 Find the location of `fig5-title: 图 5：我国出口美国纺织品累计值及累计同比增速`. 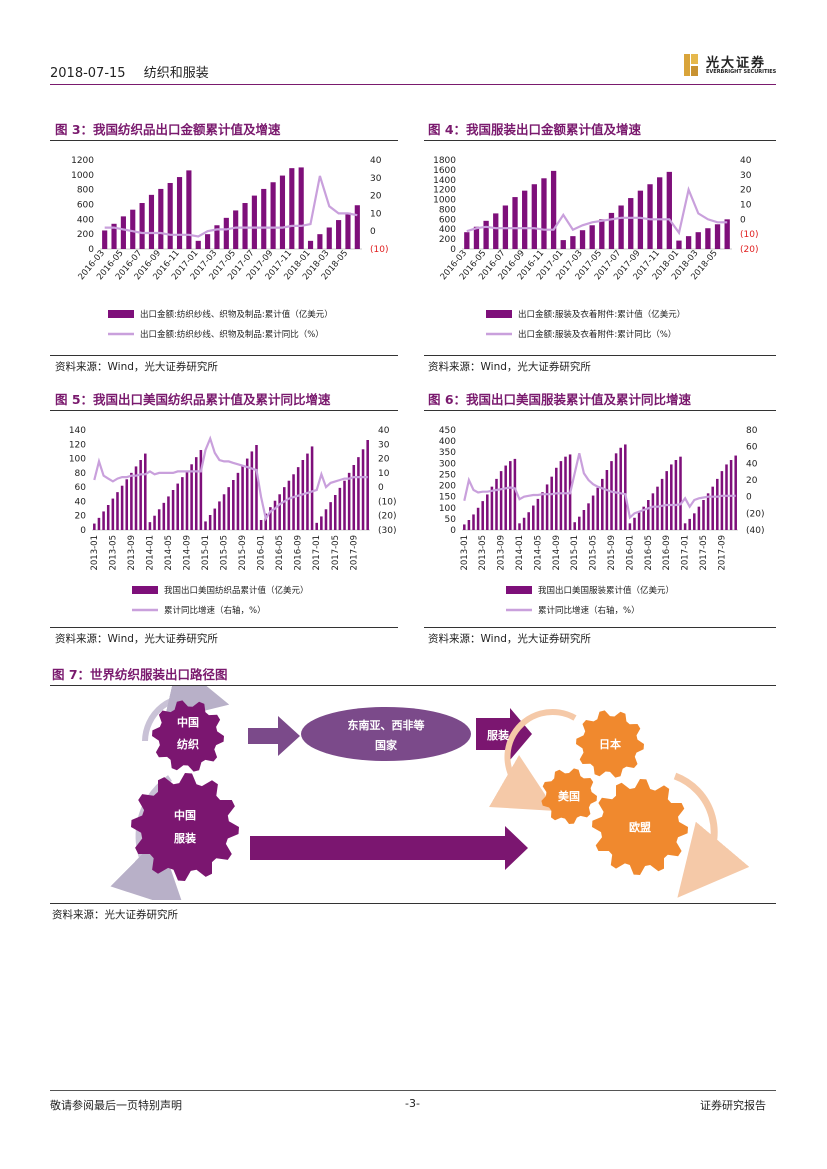

fig5-title: 图 5：我国出口美国纺织品累计值及累计同比增速 is located at coordinates (193, 399).